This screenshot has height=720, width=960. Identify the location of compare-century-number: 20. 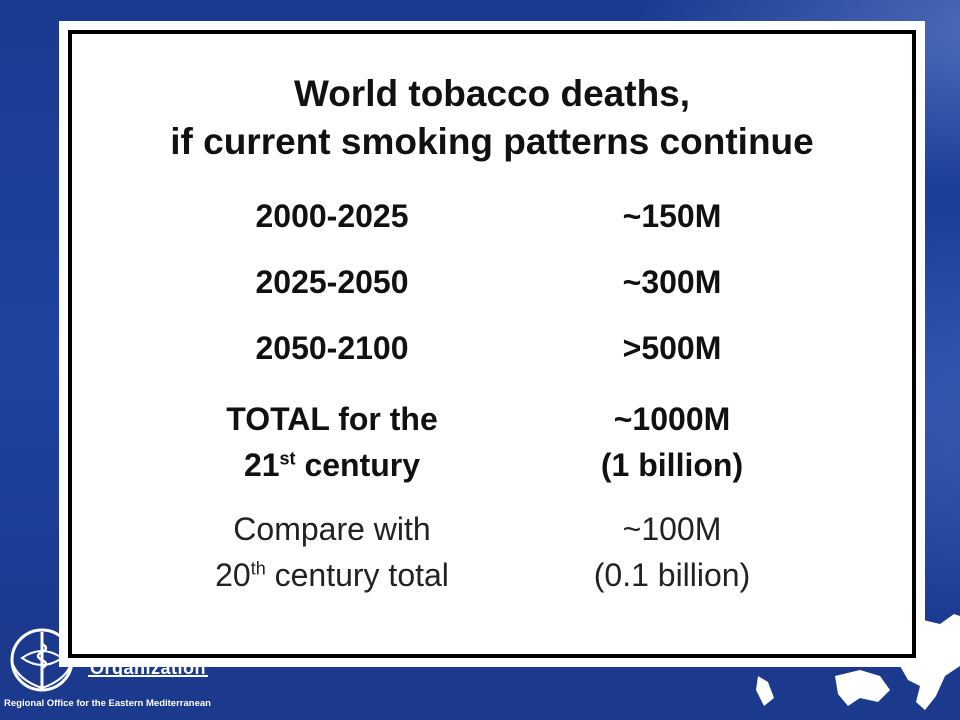
(233, 575).